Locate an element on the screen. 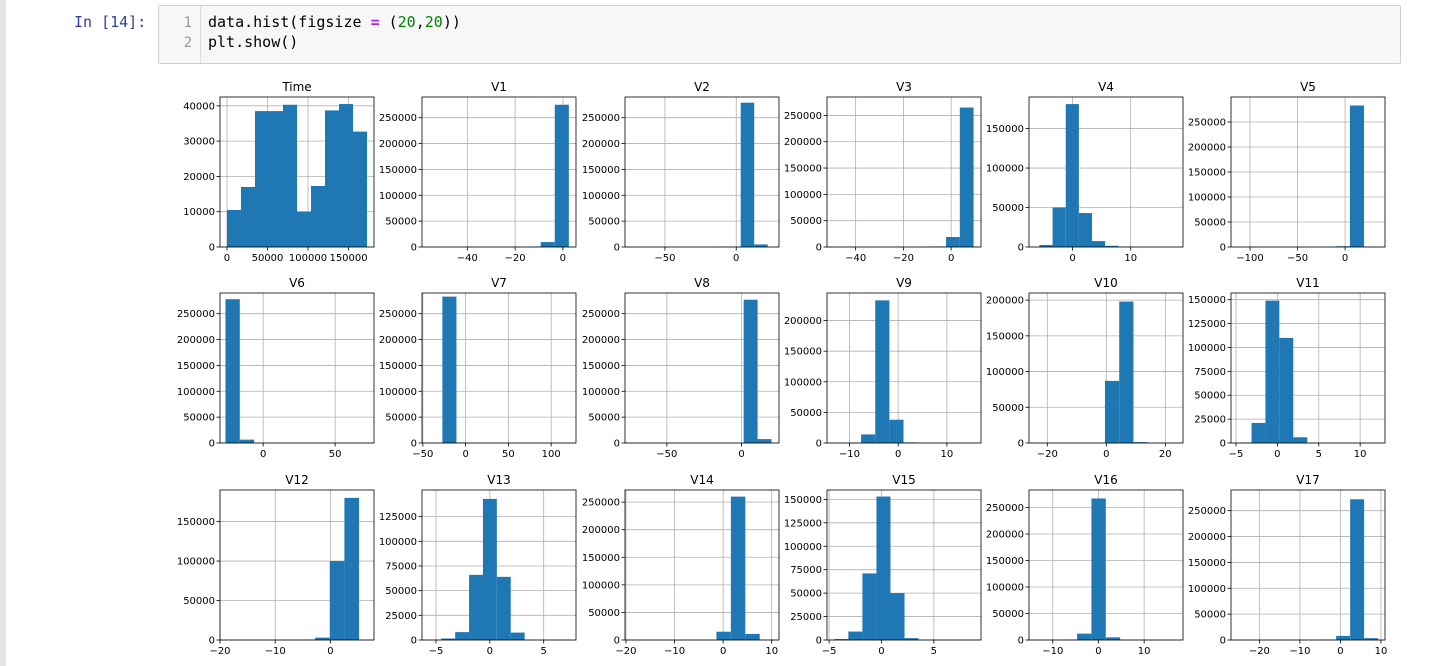 This screenshot has height=666, width=1429. x-tick-label: −100 is located at coordinates (1249, 258).